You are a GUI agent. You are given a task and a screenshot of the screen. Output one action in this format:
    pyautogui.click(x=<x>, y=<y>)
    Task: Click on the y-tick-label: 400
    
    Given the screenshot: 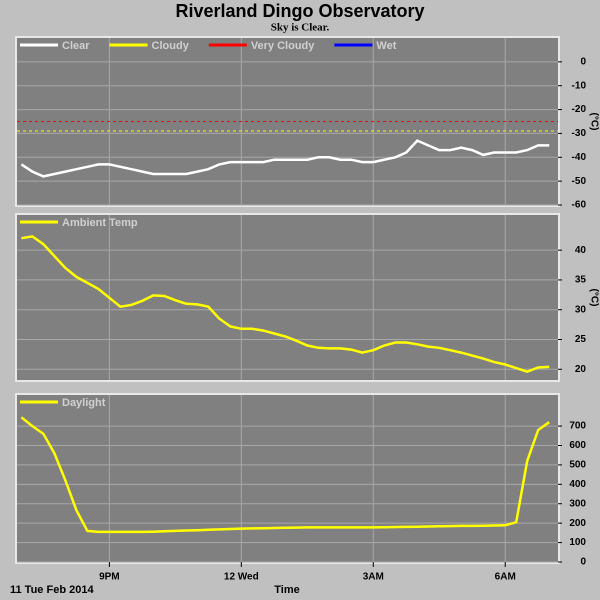 What is the action you would take?
    pyautogui.click(x=577, y=484)
    